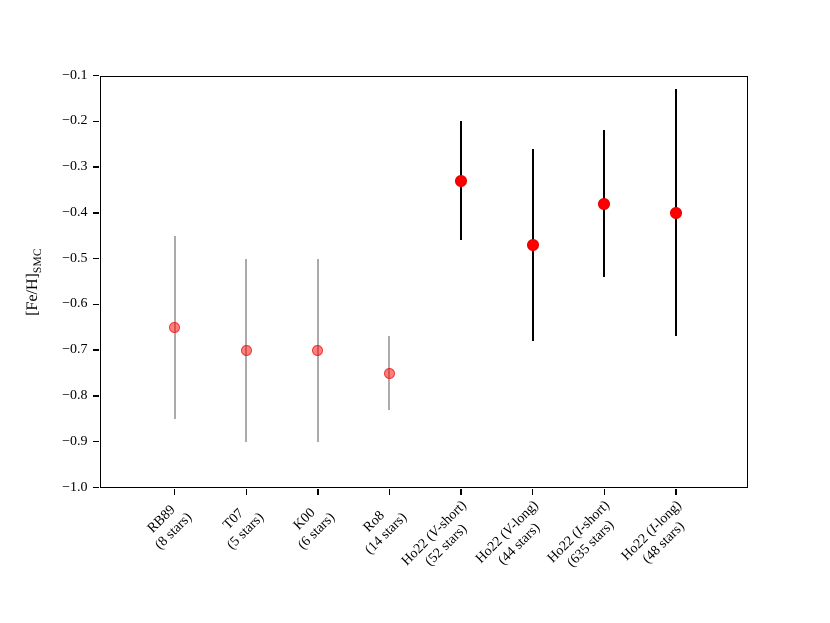 This screenshot has height=623, width=830. What do you see at coordinates (315, 528) in the screenshot?
I see `x-tick-label: K00 (6 stars)` at bounding box center [315, 528].